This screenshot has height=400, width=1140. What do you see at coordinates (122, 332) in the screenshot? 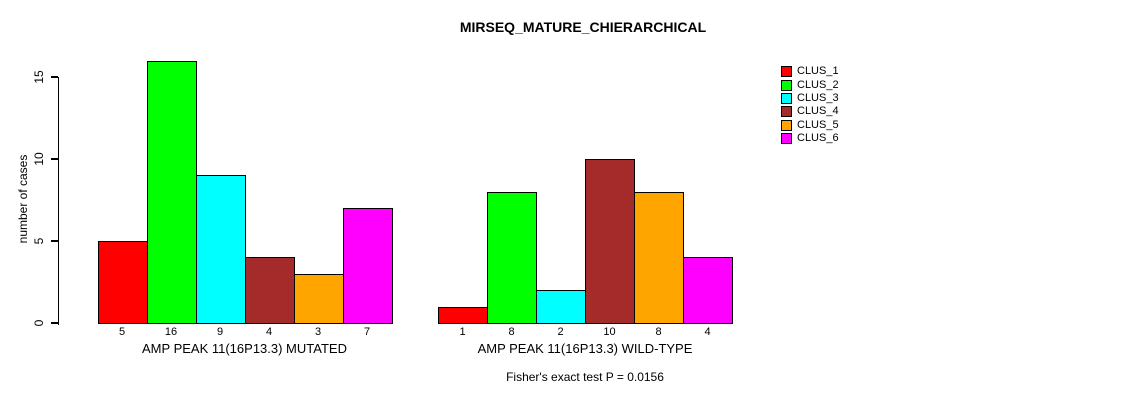
I see `bar-value-label: 5` at bounding box center [122, 332].